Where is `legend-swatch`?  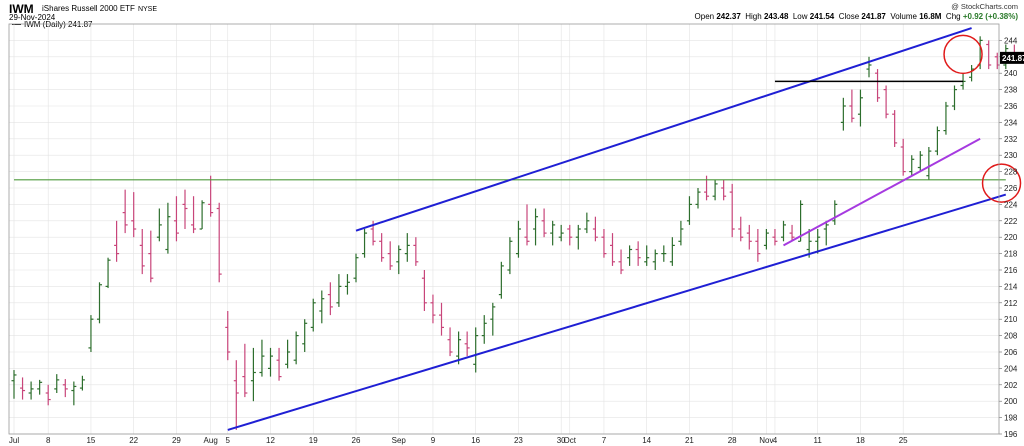
legend-swatch is located at coordinates (16, 24).